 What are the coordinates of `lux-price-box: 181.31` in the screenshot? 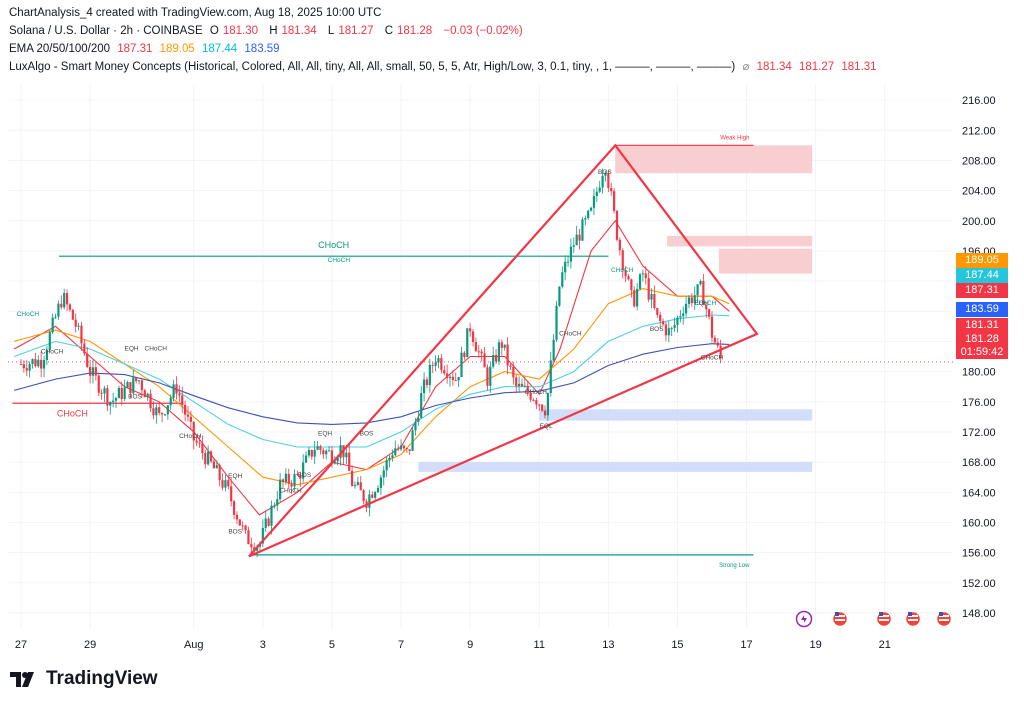 It's located at (982, 325).